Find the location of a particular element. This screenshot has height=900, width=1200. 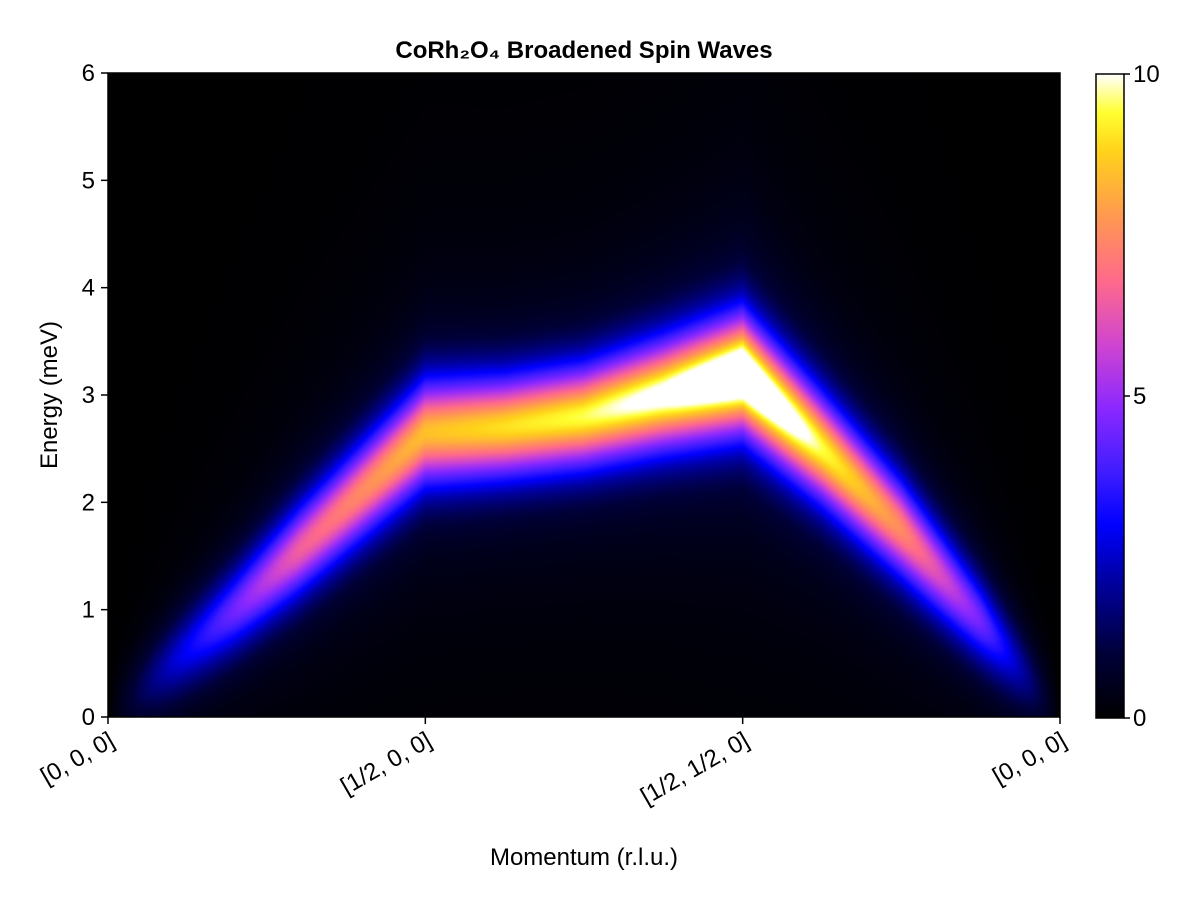

y-axis-label: Energy (meV) is located at coordinates (49, 395).